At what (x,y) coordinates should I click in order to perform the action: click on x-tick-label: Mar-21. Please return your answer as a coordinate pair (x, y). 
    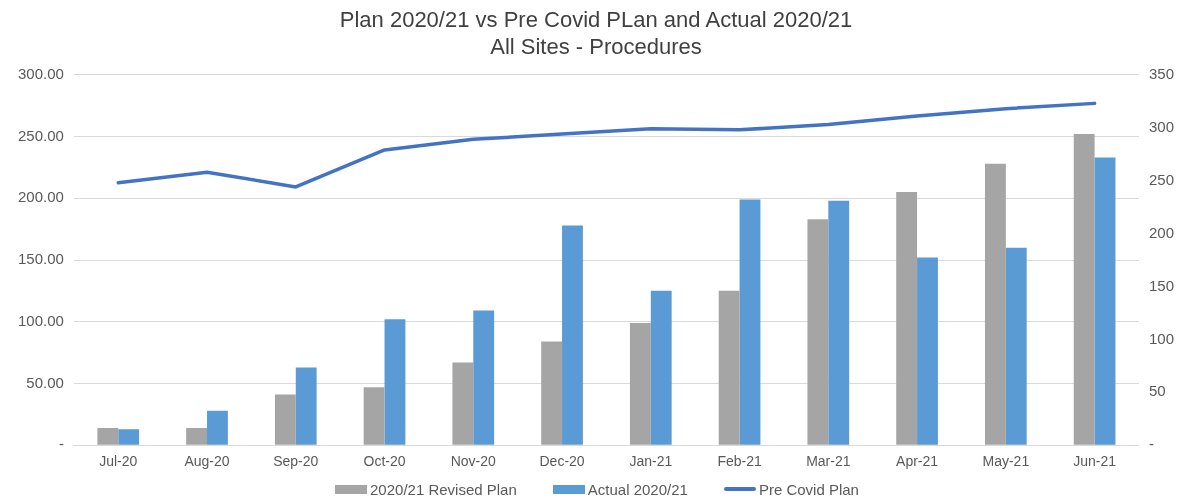
    Looking at the image, I should click on (828, 461).